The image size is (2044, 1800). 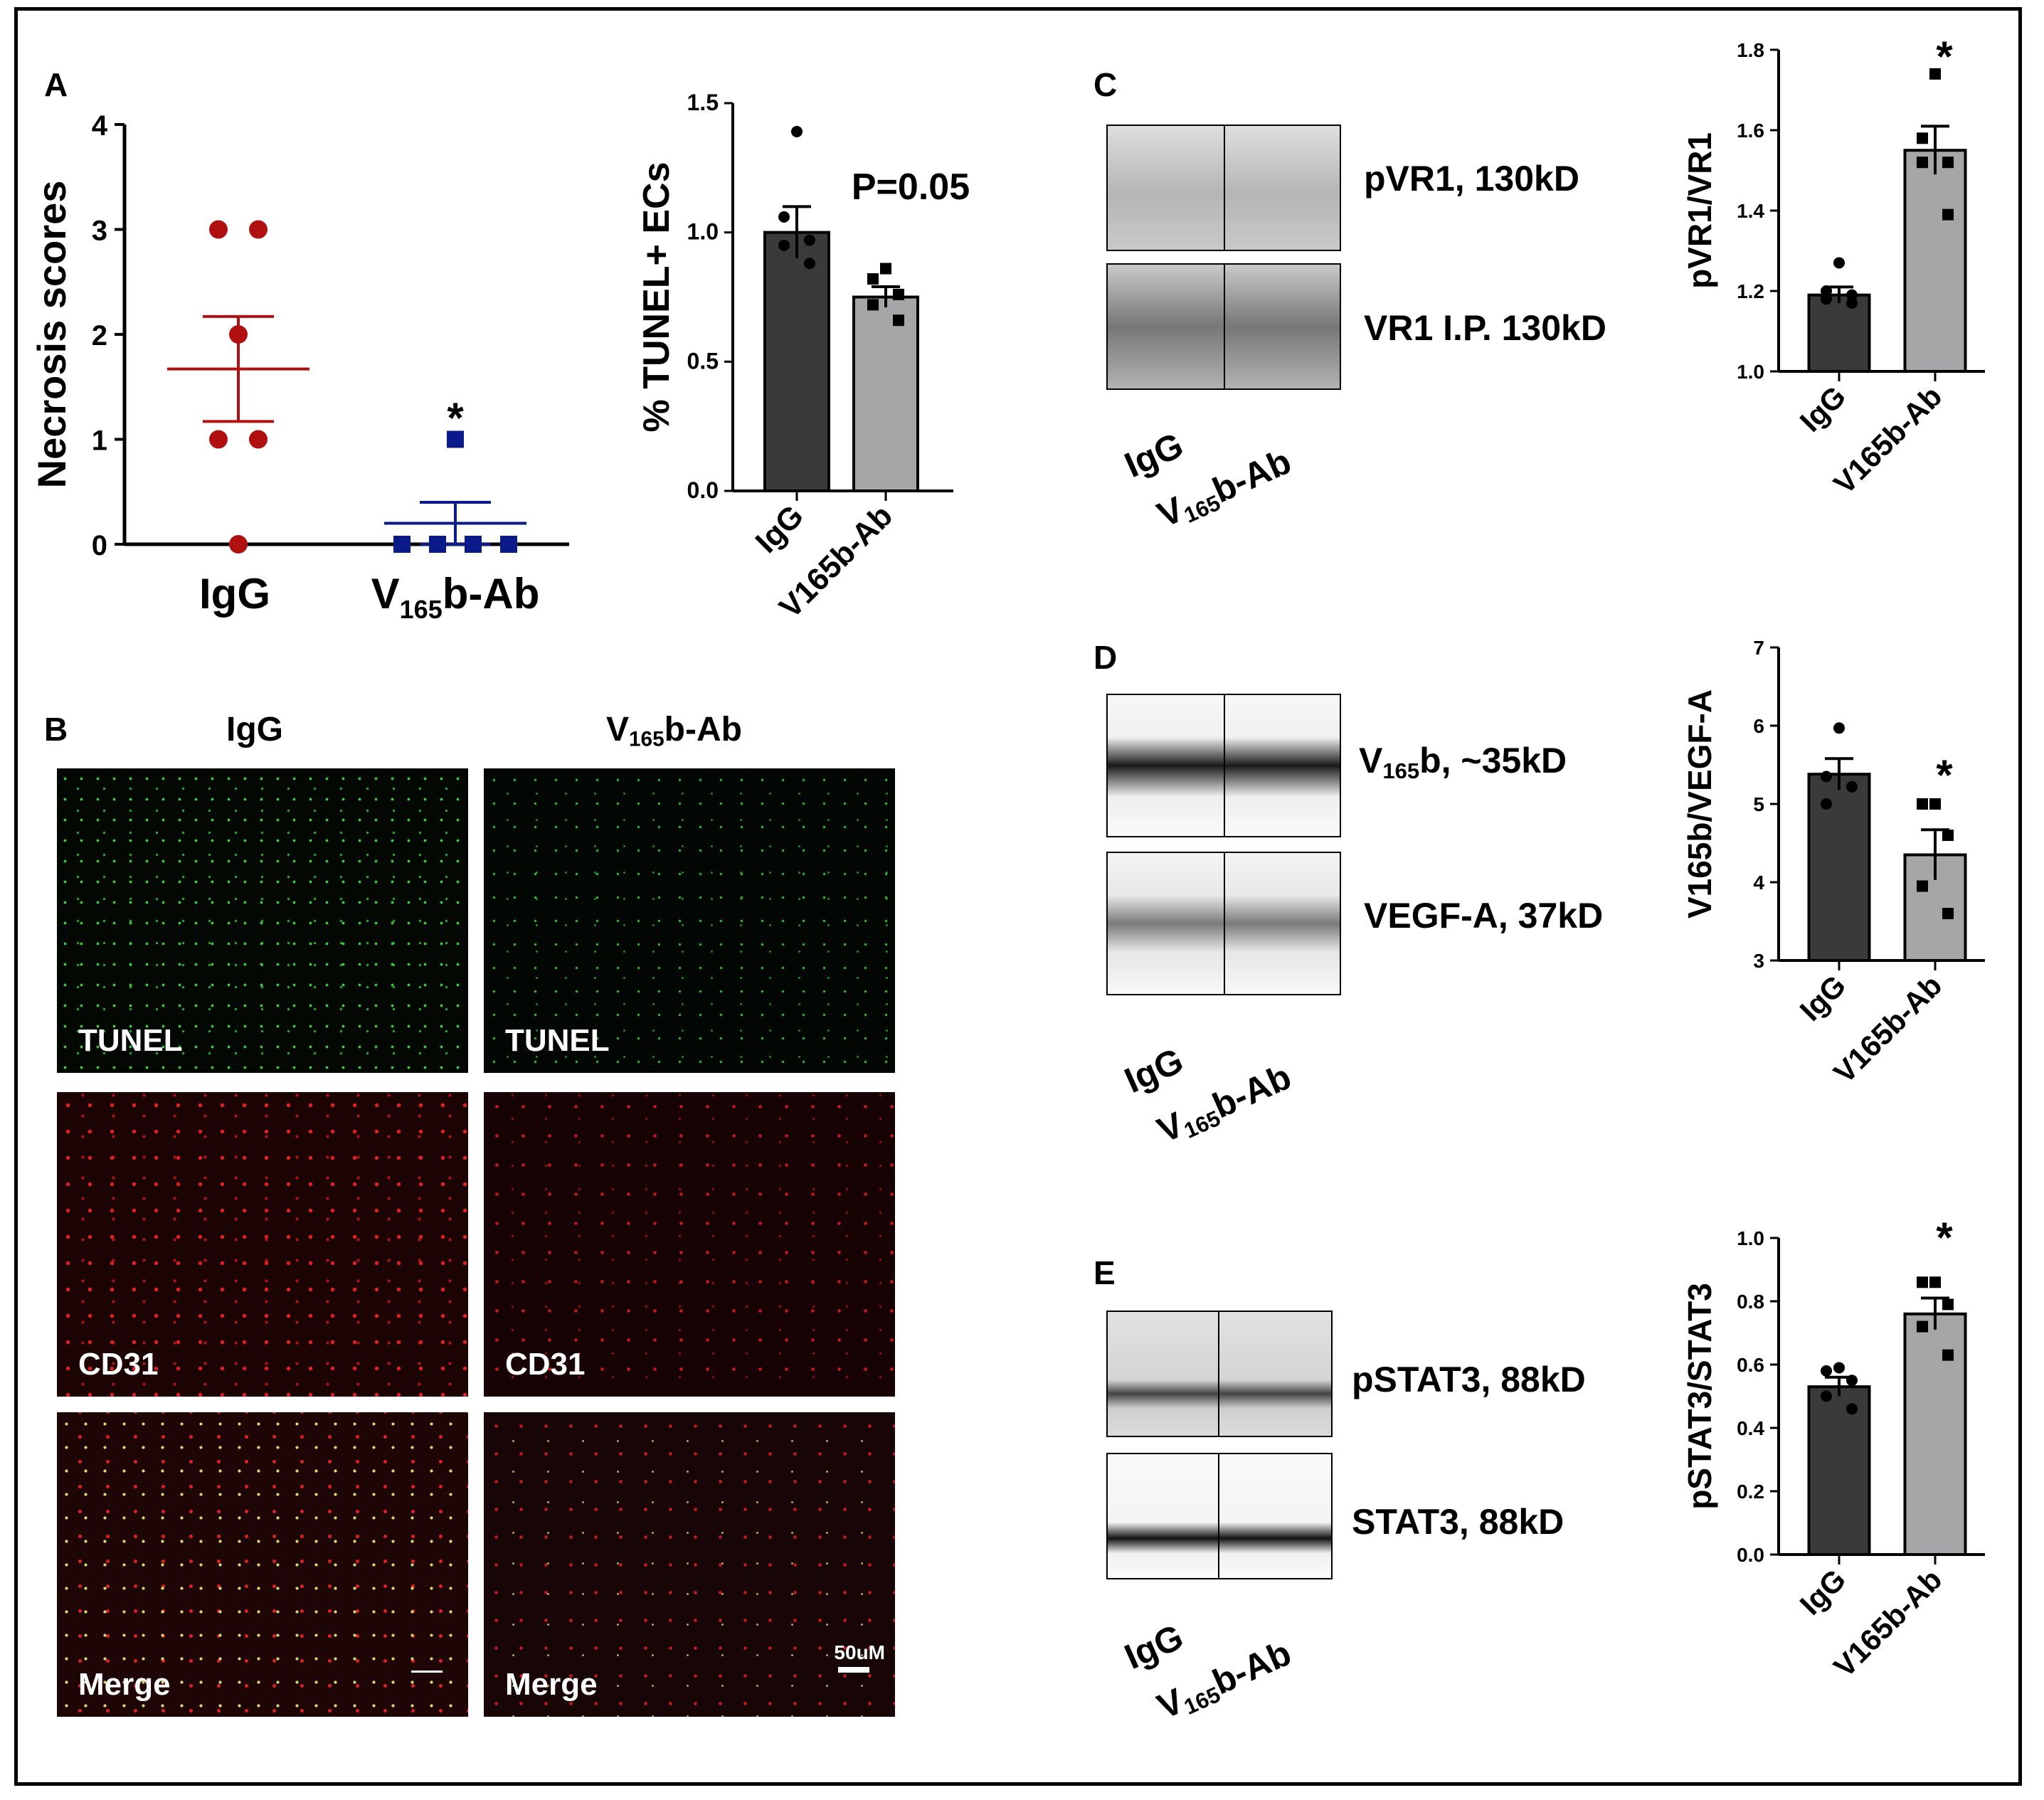 I want to click on y-tick-label: 0.6, so click(x=1750, y=1365).